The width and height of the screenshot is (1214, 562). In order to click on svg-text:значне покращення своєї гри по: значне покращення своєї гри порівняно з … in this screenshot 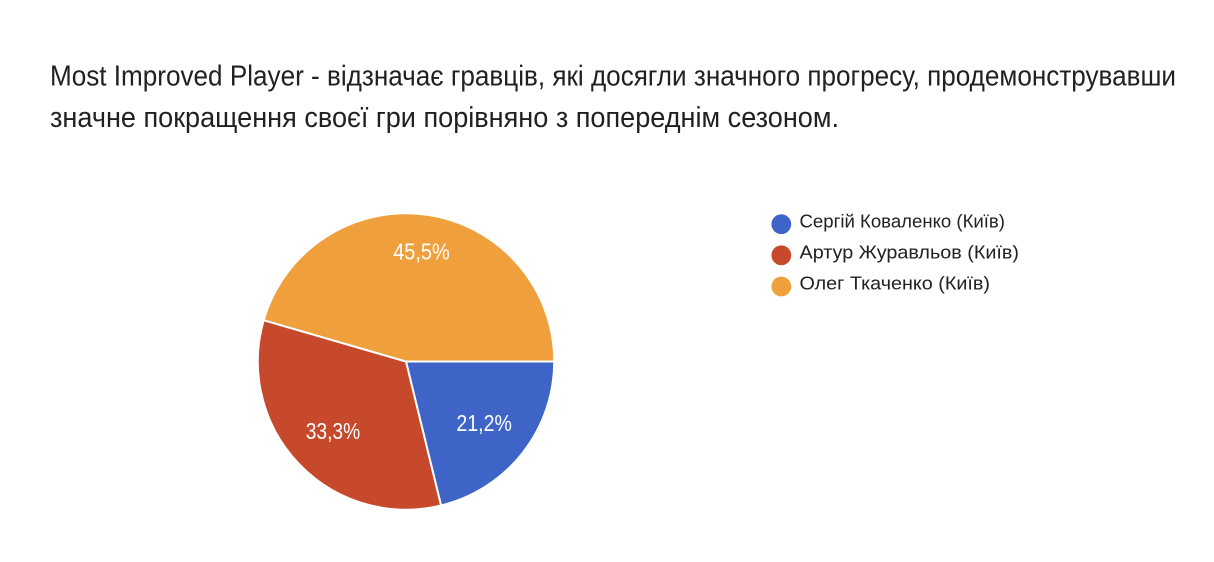, I will do `click(444, 118)`.